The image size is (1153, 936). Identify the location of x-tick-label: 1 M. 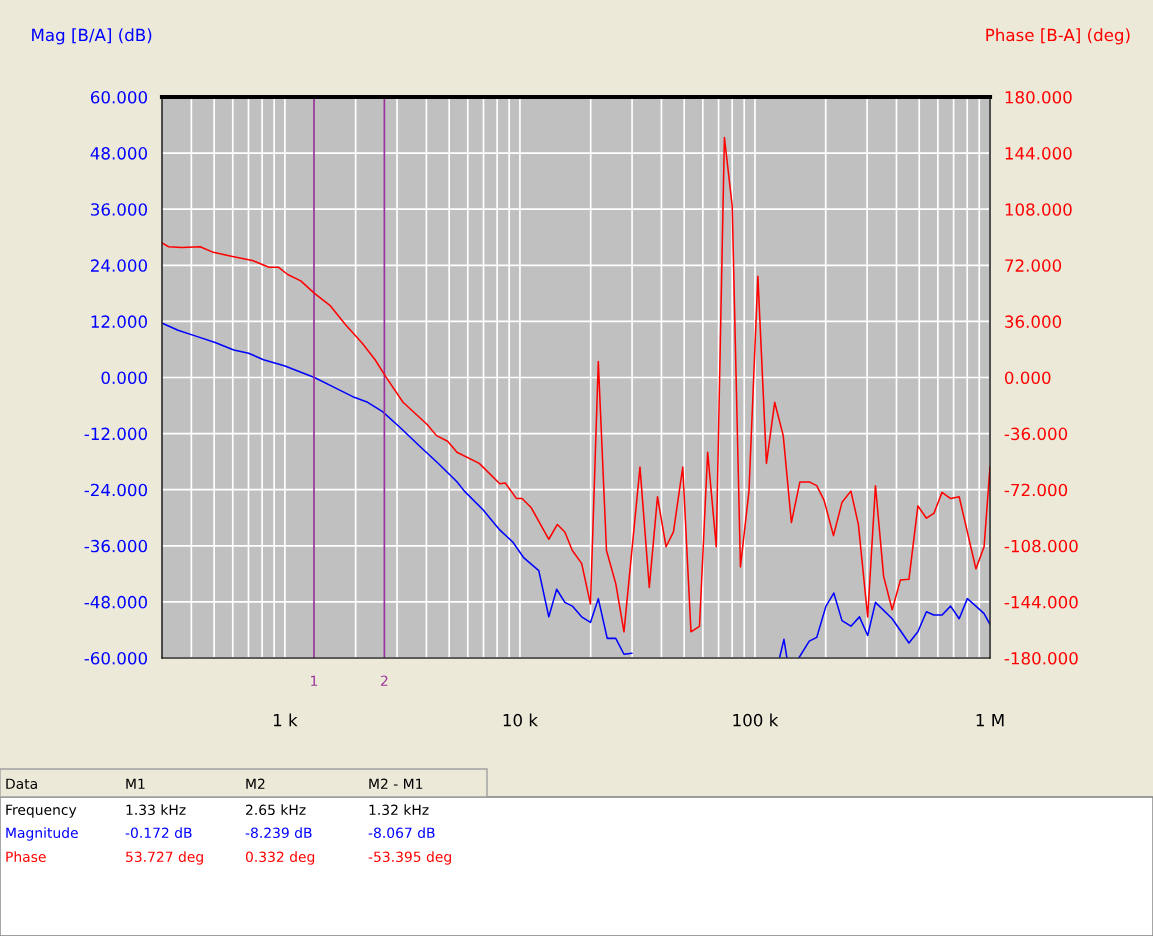
(990, 720).